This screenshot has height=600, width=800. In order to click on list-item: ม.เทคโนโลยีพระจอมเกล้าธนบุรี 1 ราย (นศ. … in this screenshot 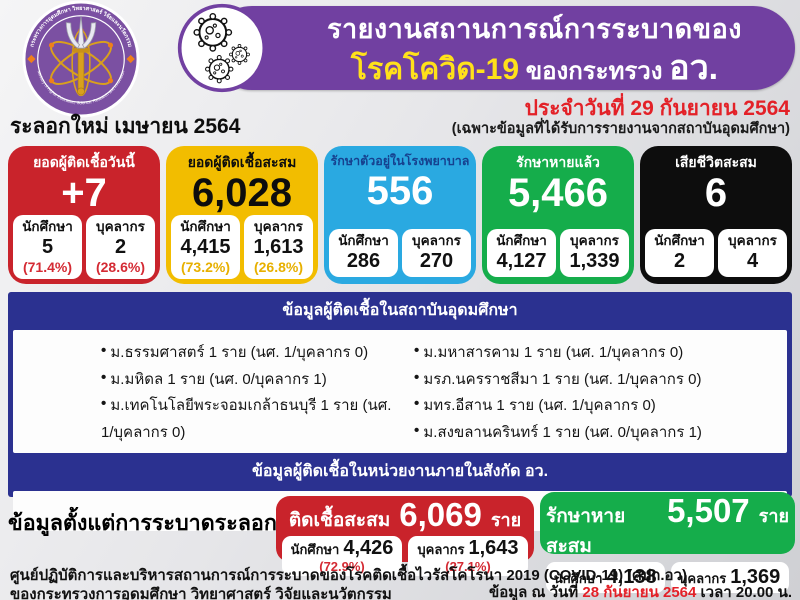, I will do `click(250, 419)`.